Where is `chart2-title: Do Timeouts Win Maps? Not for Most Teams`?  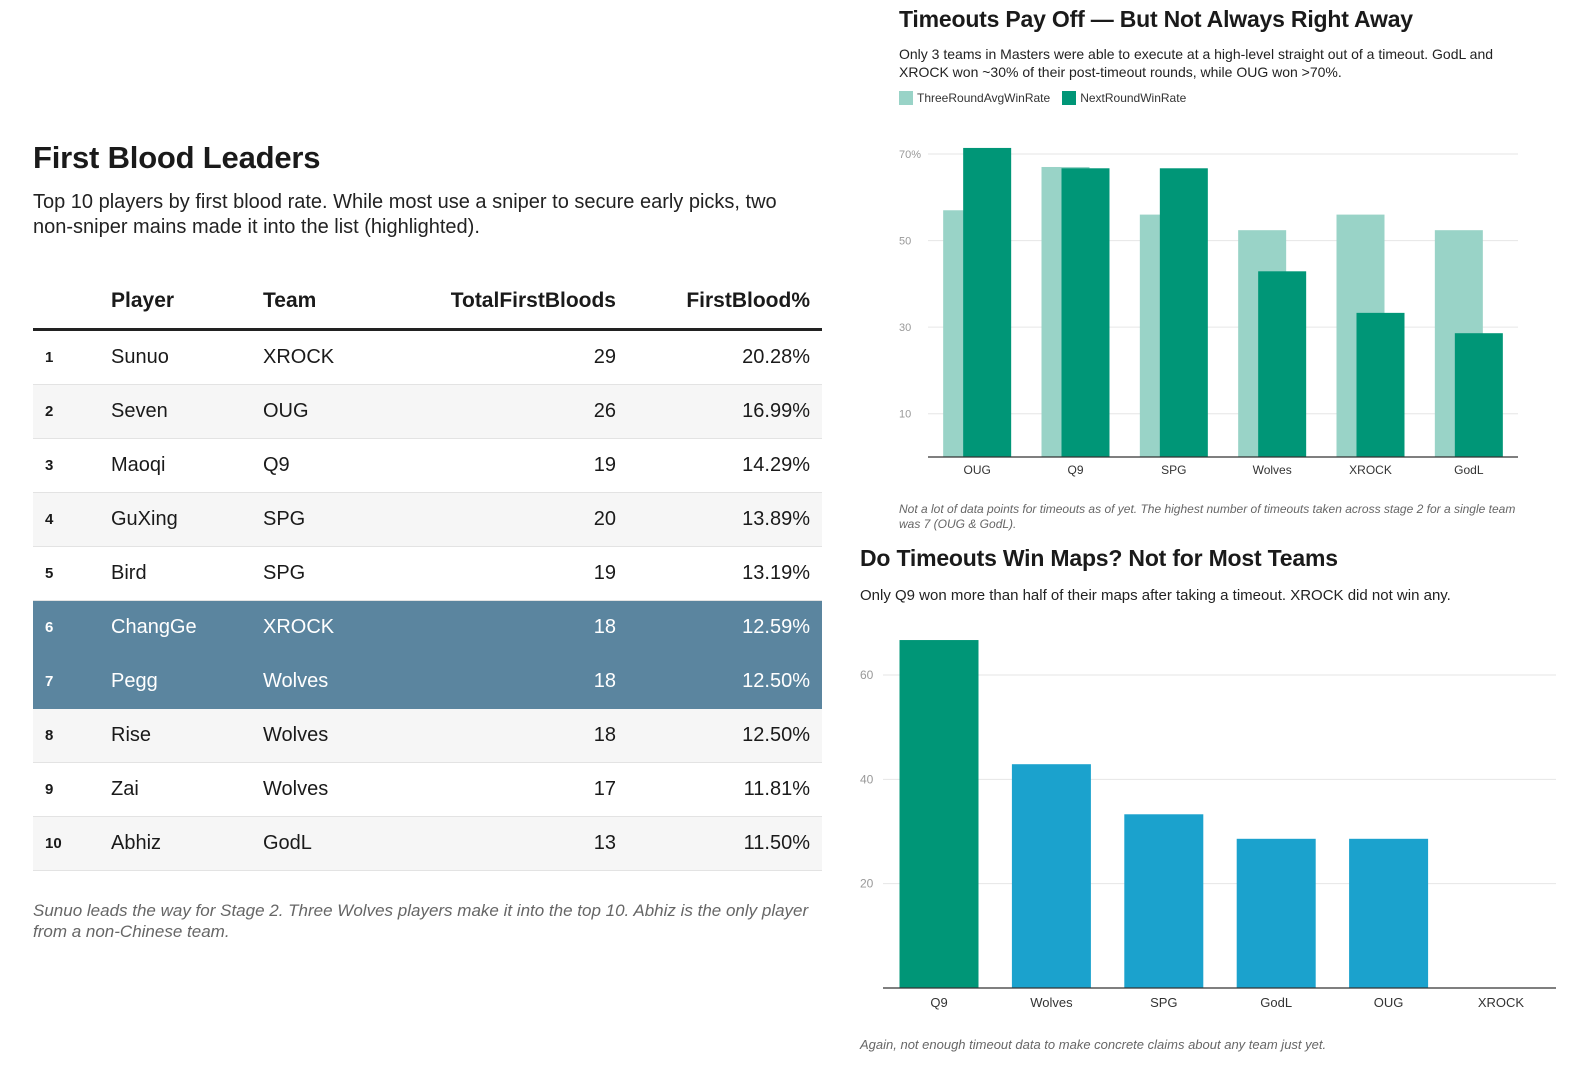 chart2-title: Do Timeouts Win Maps? Not for Most Teams is located at coordinates (1099, 558).